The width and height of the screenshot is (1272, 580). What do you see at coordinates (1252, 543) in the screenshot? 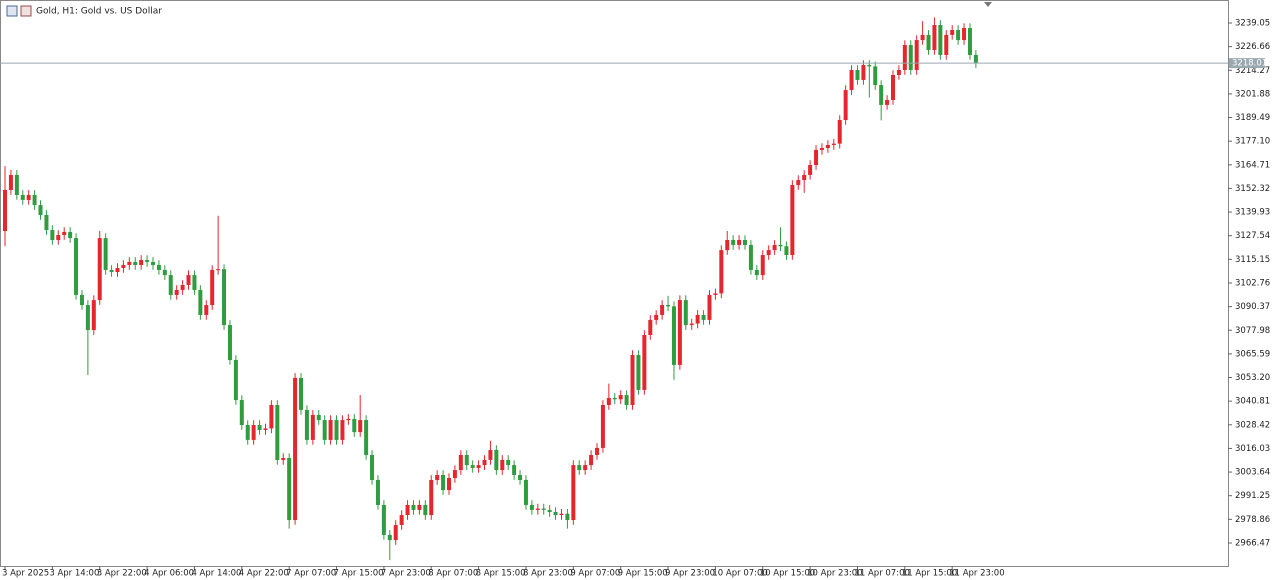
I see `y-tick-label: 2966.47` at bounding box center [1252, 543].